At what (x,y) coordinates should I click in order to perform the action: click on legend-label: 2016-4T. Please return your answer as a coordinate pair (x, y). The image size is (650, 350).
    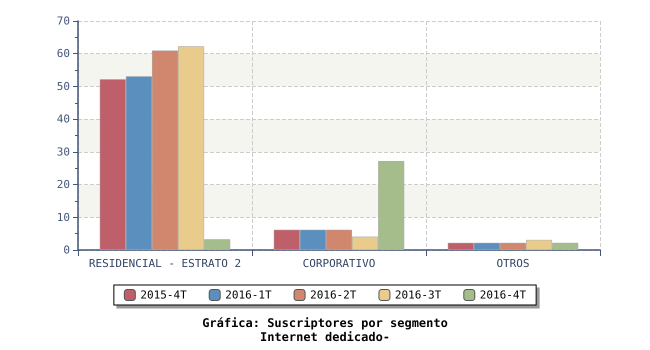
    Looking at the image, I should click on (503, 295).